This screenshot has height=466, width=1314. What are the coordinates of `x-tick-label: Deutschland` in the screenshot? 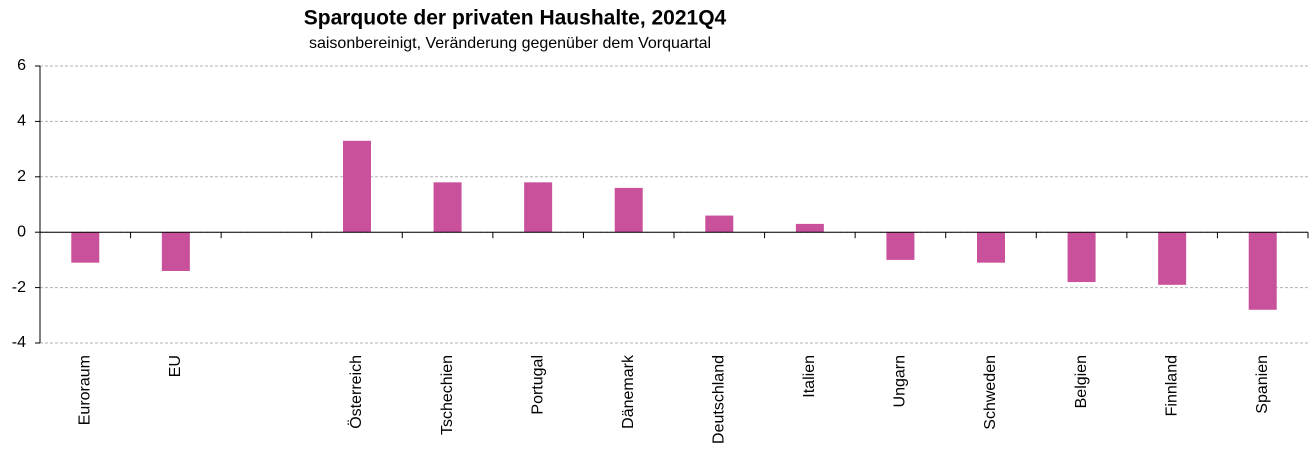 It's located at (719, 399).